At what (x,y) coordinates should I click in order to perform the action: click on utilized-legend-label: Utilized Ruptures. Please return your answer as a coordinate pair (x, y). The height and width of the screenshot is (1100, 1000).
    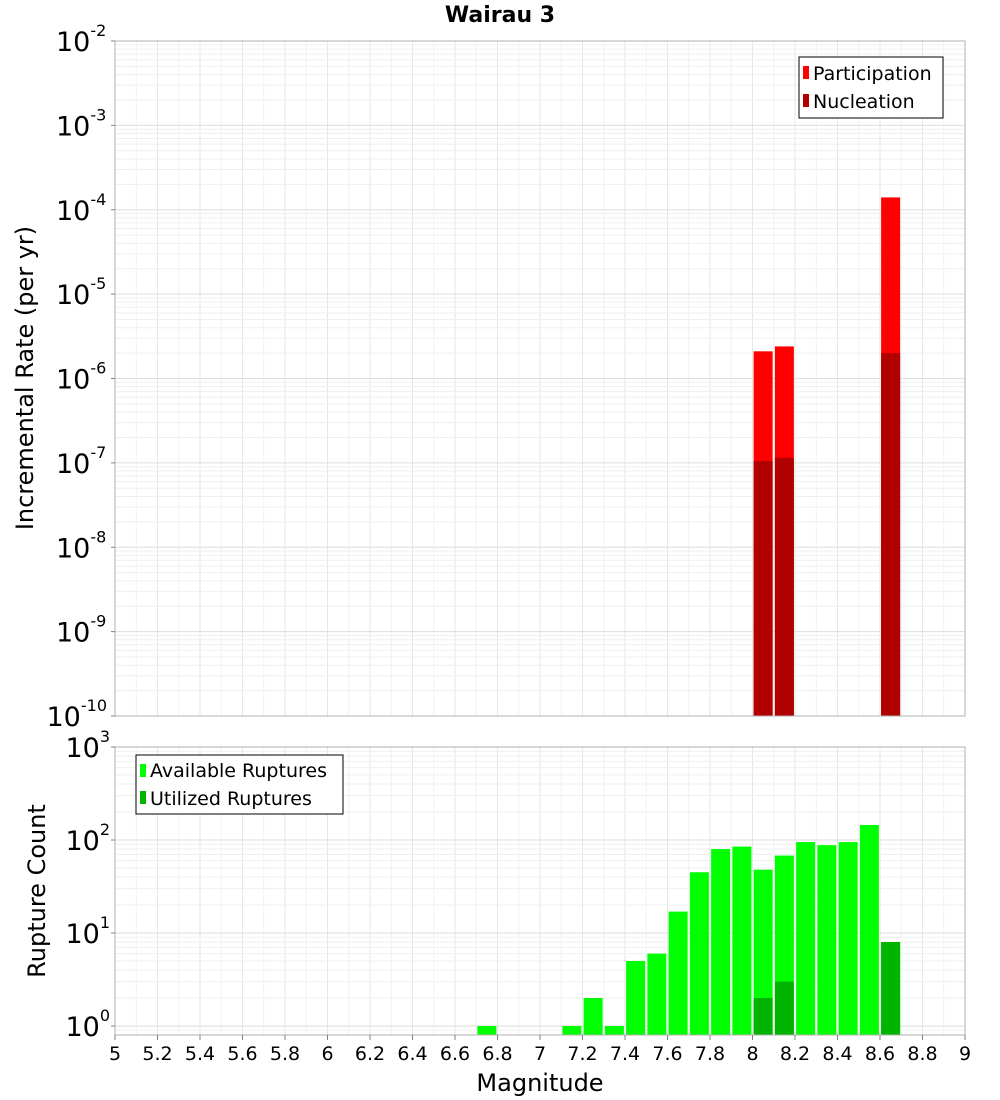
    Looking at the image, I should click on (231, 799).